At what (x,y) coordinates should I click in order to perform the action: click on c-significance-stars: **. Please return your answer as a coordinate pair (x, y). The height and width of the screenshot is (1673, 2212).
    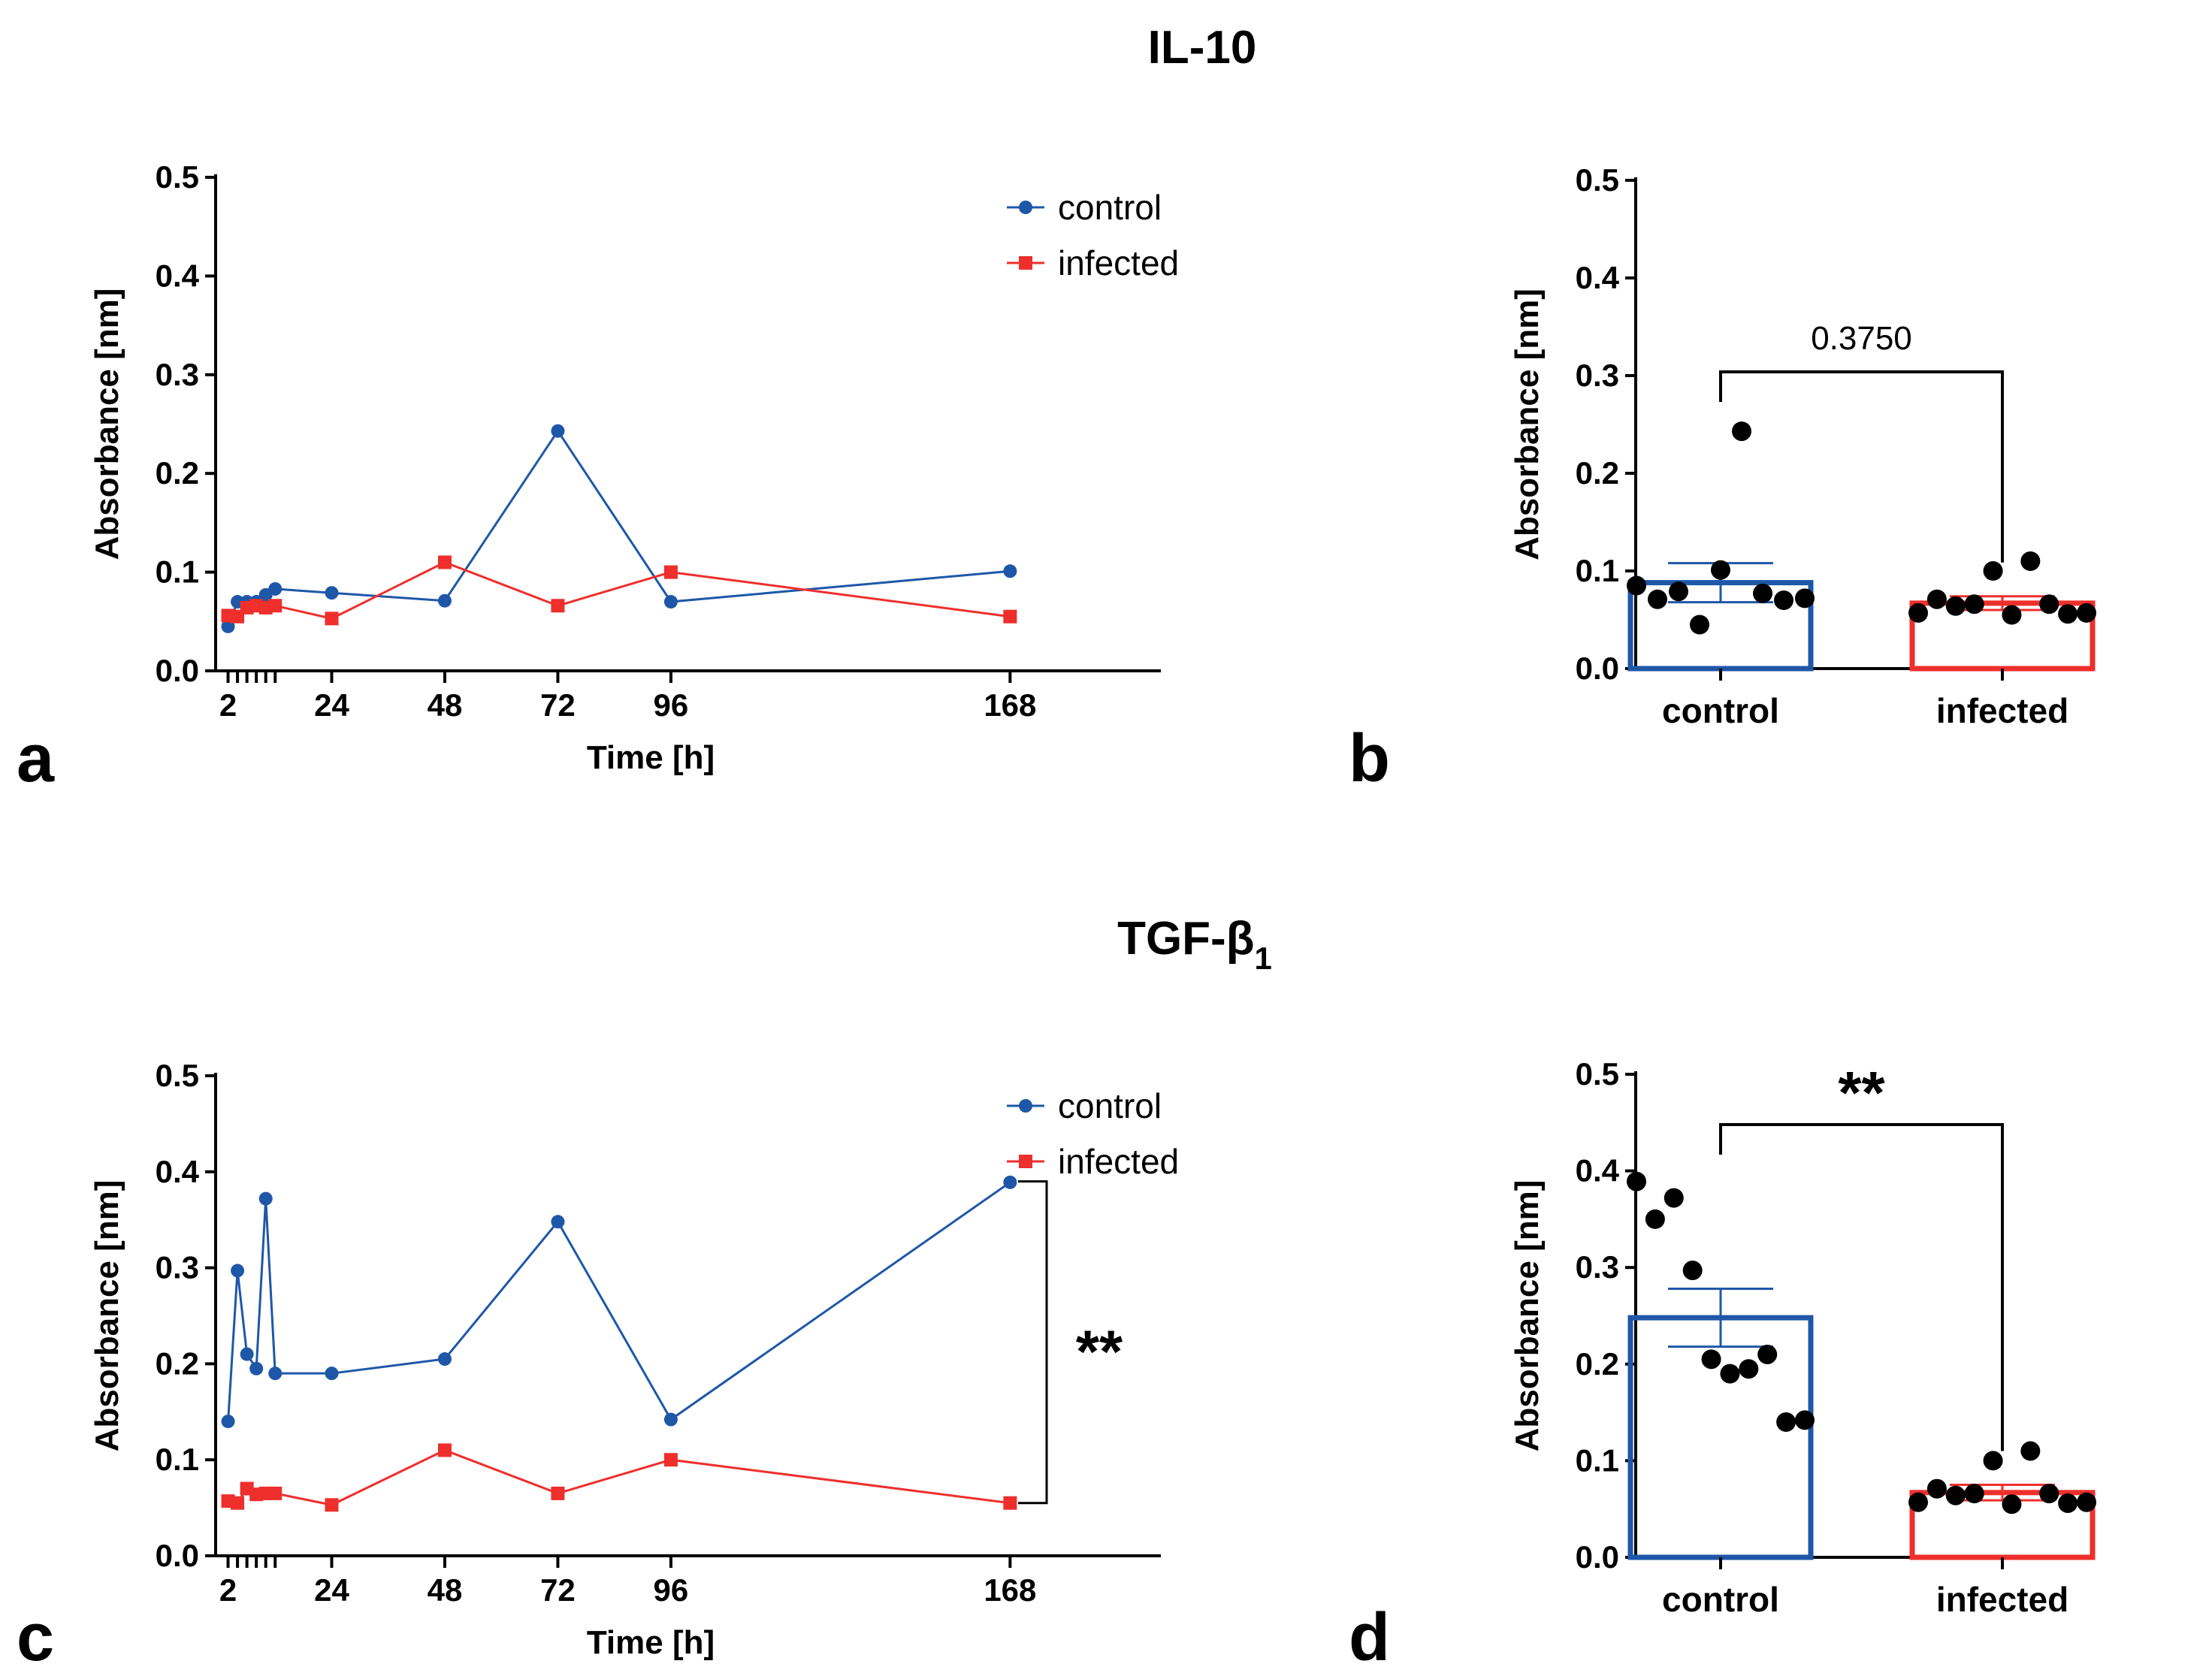
    Looking at the image, I should click on (1099, 1351).